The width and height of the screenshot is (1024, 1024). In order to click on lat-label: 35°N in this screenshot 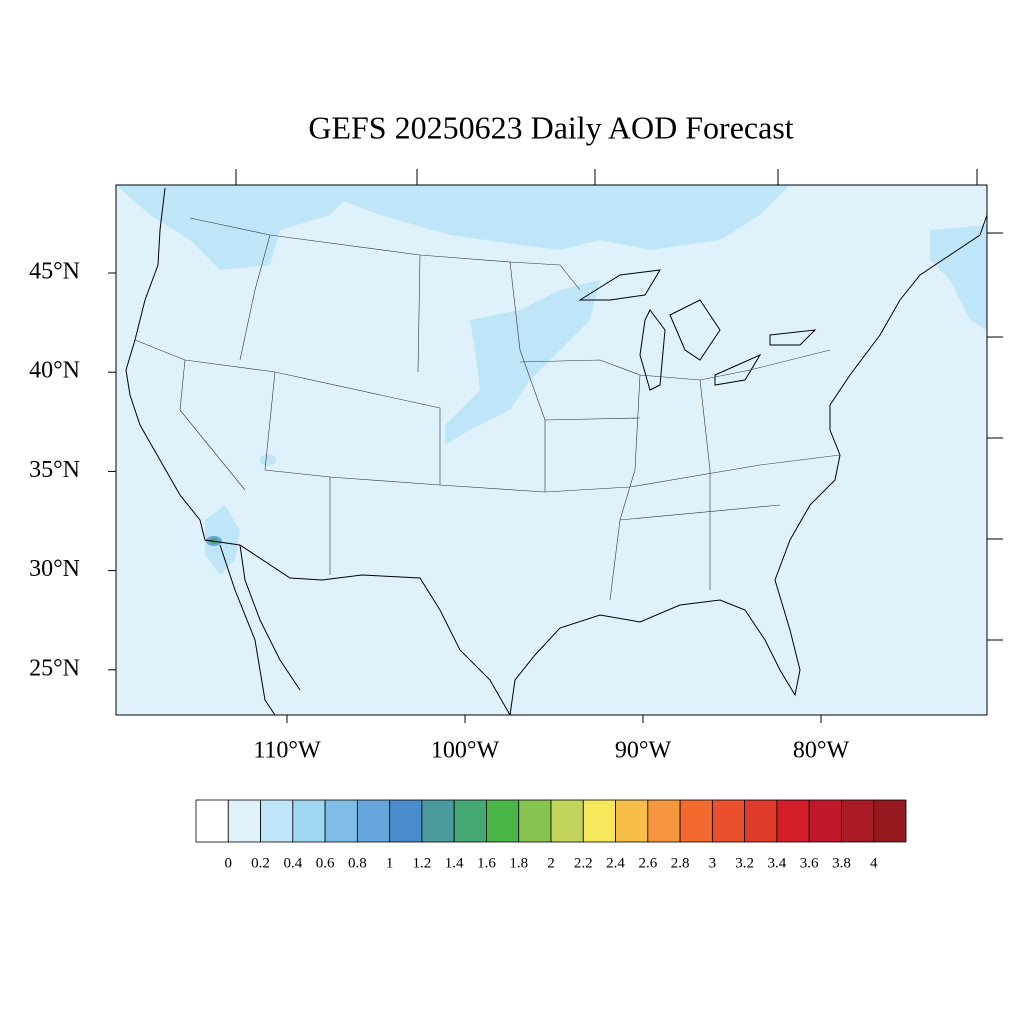, I will do `click(54, 470)`.